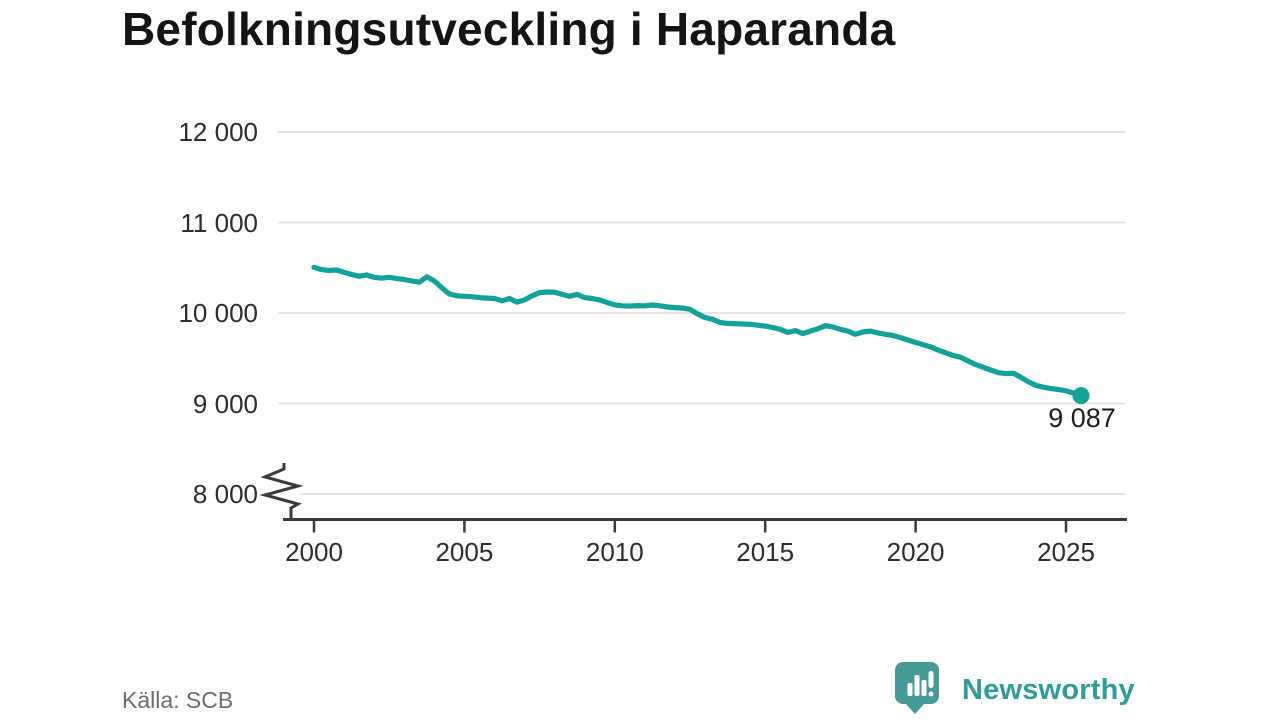 The width and height of the screenshot is (1280, 720). I want to click on x-tick-label-2015: 2015, so click(765, 552).